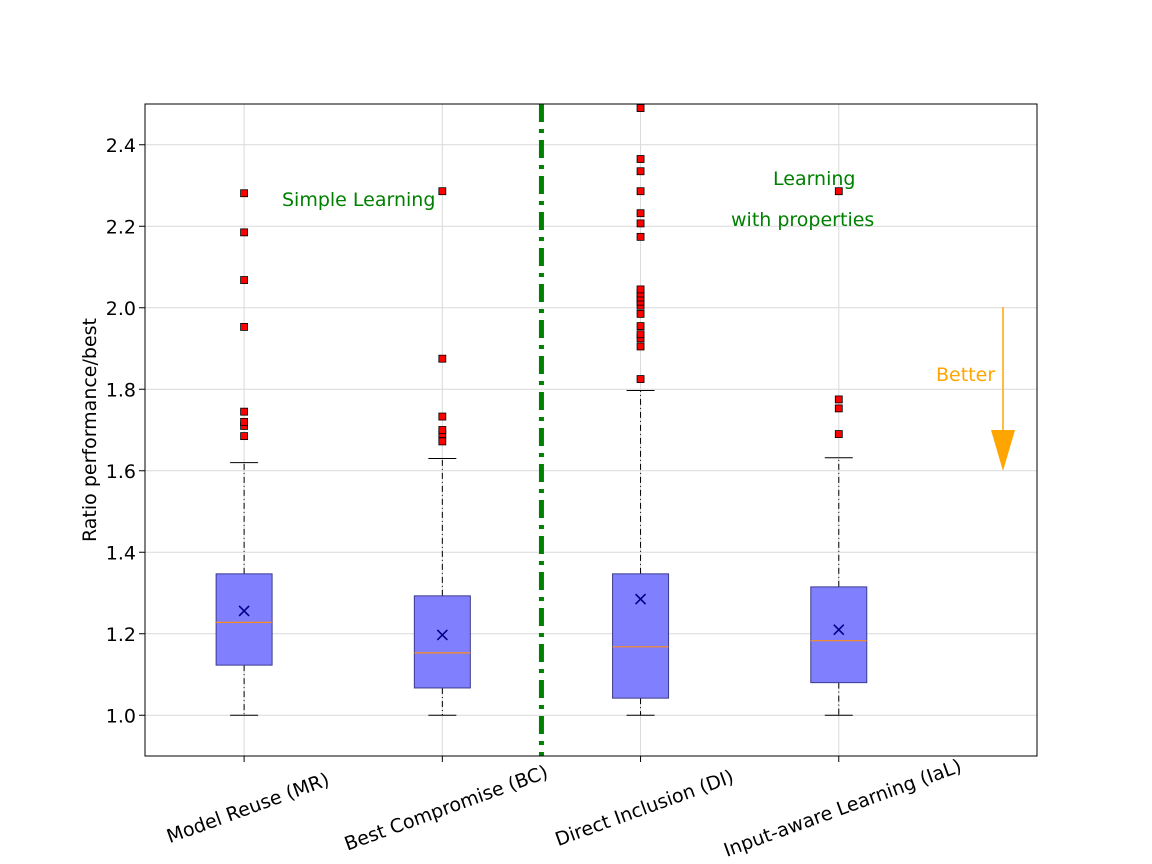 Image resolution: width=1152 pixels, height=864 pixels. I want to click on better-arrow-head, so click(1003, 450).